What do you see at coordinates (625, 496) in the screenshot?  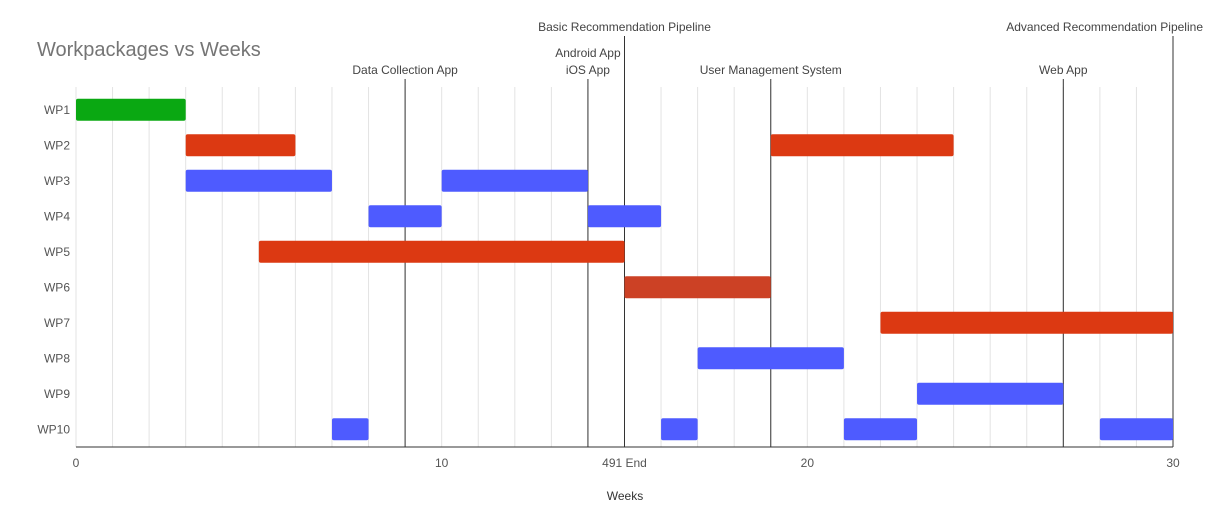 I see `x-axis-title: Weeks` at bounding box center [625, 496].